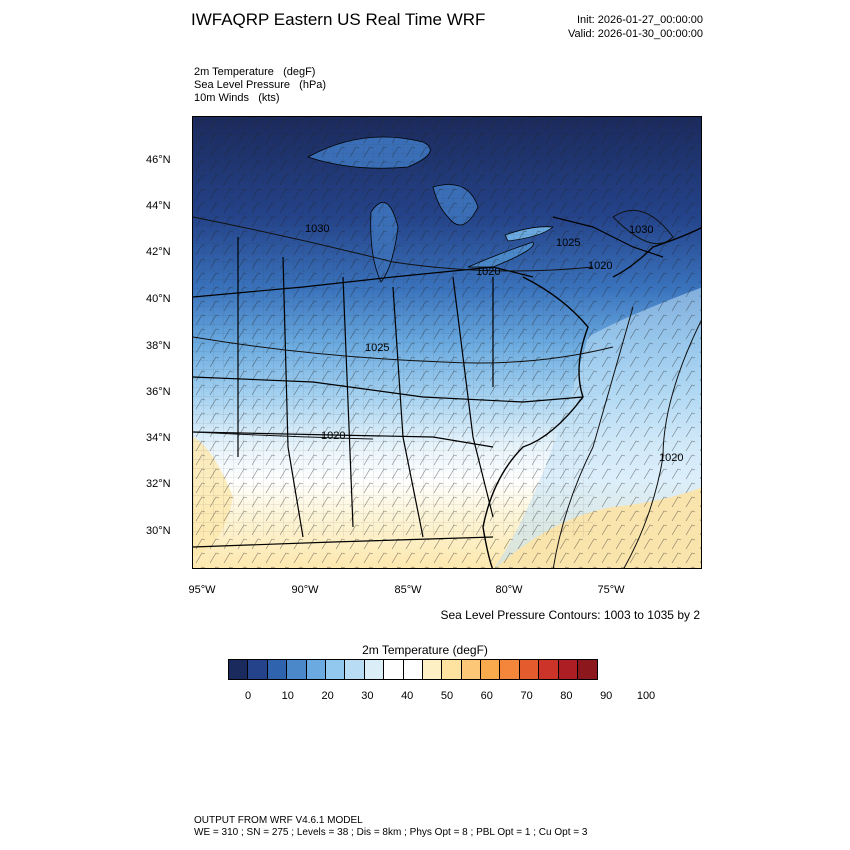 The height and width of the screenshot is (850, 850). What do you see at coordinates (407, 696) in the screenshot?
I see `colorbar-tick-label: 40` at bounding box center [407, 696].